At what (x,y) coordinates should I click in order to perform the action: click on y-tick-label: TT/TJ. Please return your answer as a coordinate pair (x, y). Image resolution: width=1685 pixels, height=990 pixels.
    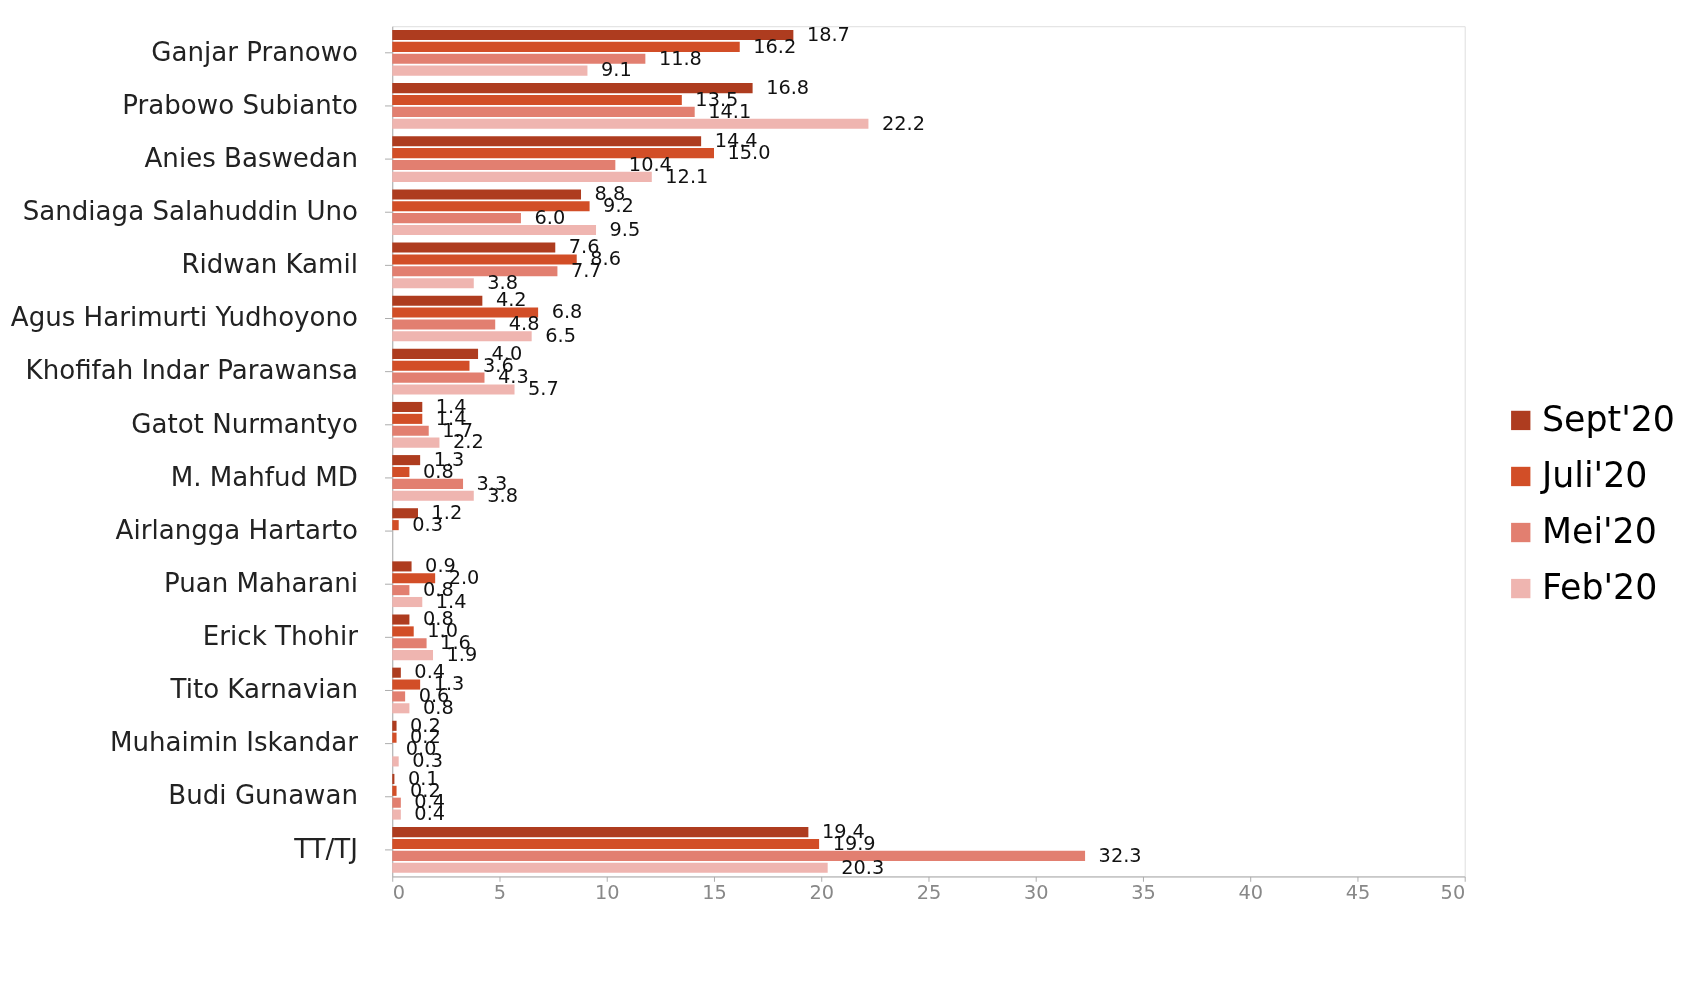
    Looking at the image, I should click on (325, 848).